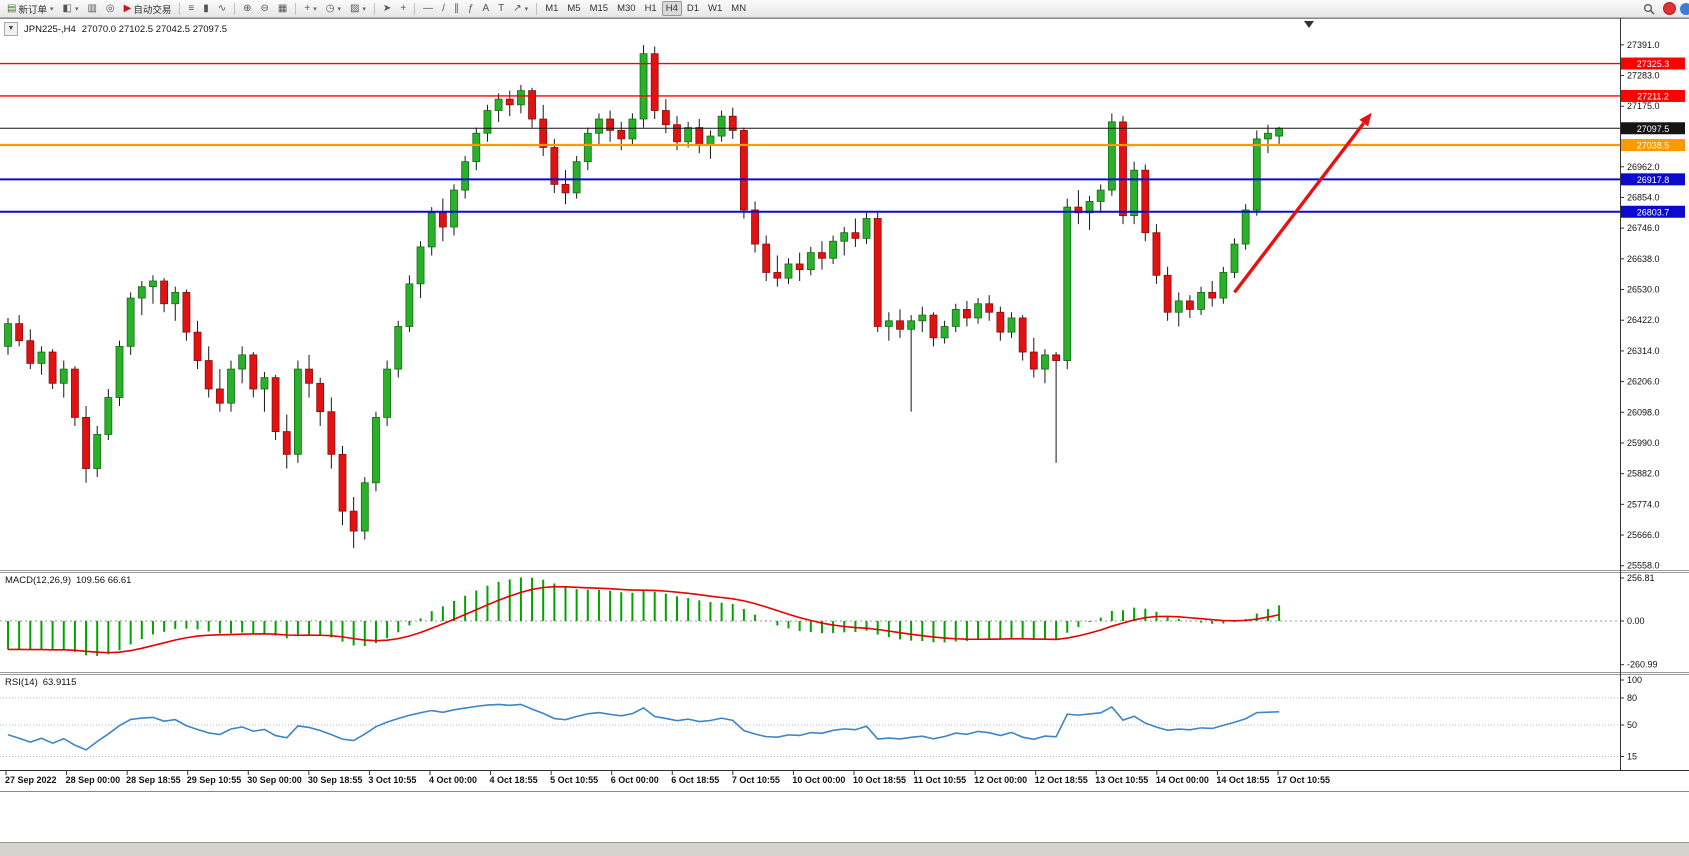 The height and width of the screenshot is (856, 1689). I want to click on profiles-button: ▥, so click(91, 8).